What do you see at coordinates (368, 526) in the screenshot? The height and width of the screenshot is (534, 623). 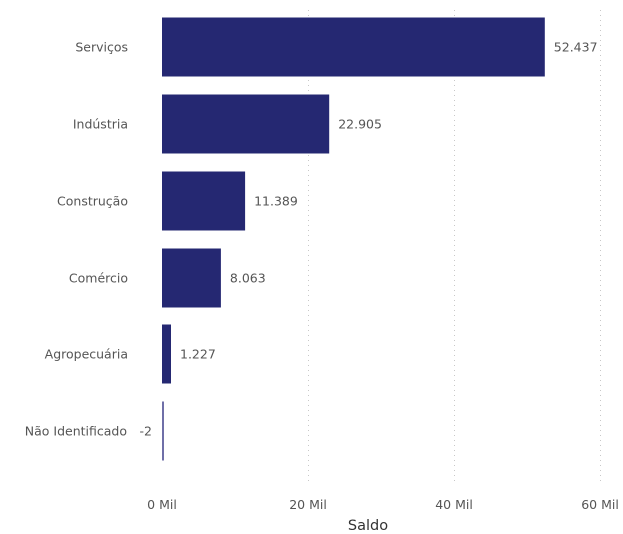 I see `x-axis-title: Saldo` at bounding box center [368, 526].